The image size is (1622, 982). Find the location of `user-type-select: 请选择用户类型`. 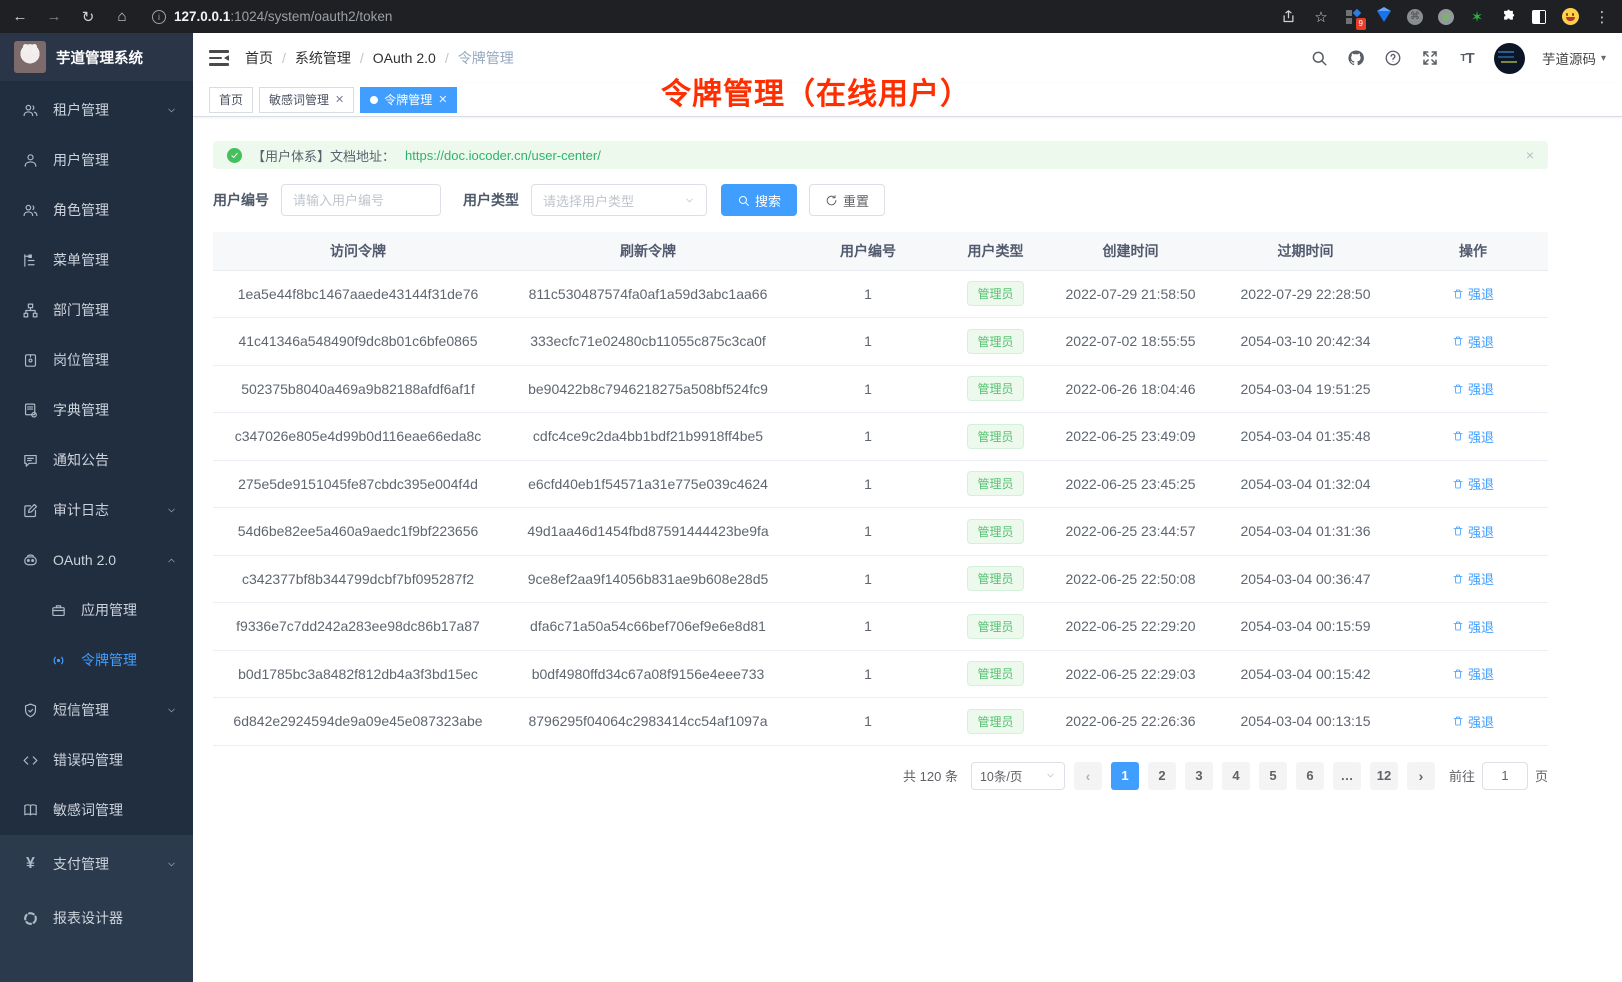

user-type-select: 请选择用户类型 is located at coordinates (619, 200).